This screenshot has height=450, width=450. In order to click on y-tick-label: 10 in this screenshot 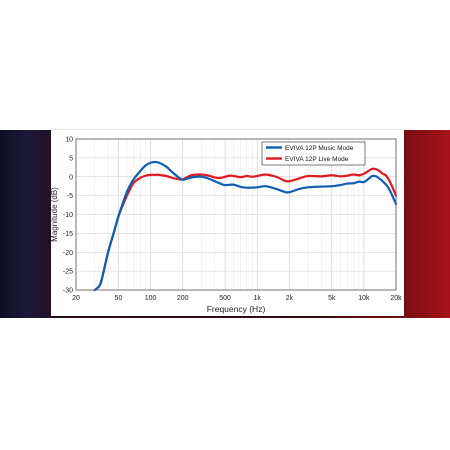, I will do `click(69, 140)`.